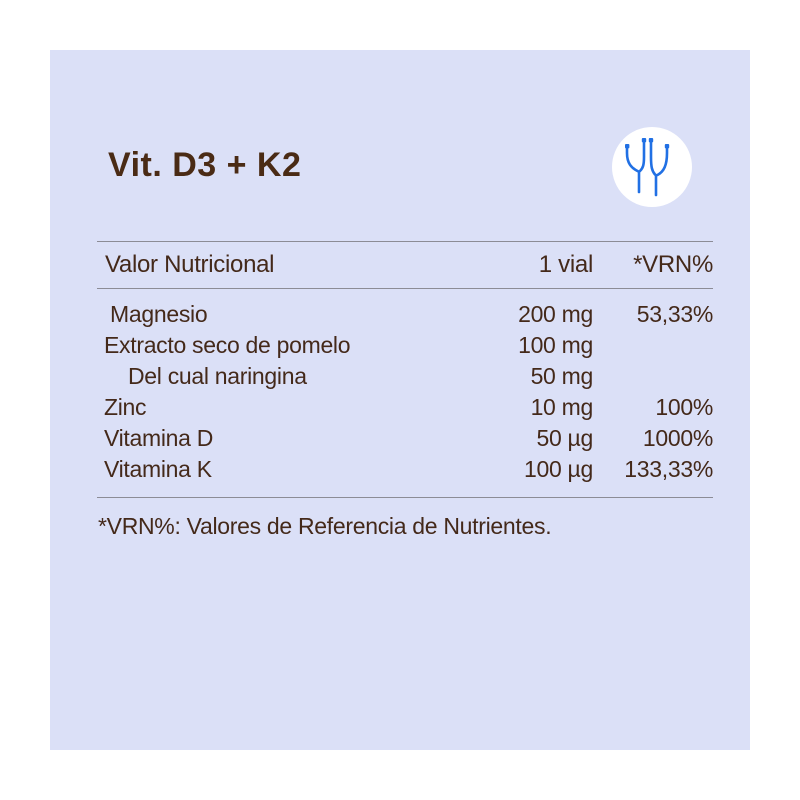  What do you see at coordinates (217, 376) in the screenshot?
I see `nutrient-name: Del cual naringina` at bounding box center [217, 376].